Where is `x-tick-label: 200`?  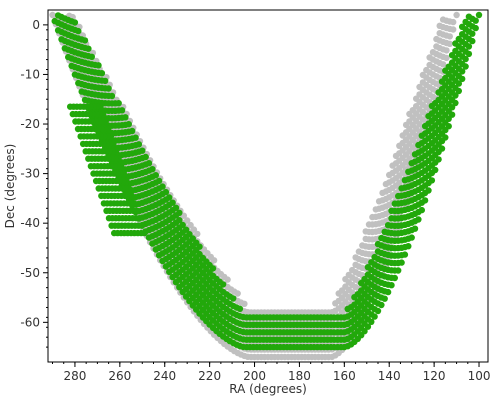
x-tick-label: 200 is located at coordinates (254, 376).